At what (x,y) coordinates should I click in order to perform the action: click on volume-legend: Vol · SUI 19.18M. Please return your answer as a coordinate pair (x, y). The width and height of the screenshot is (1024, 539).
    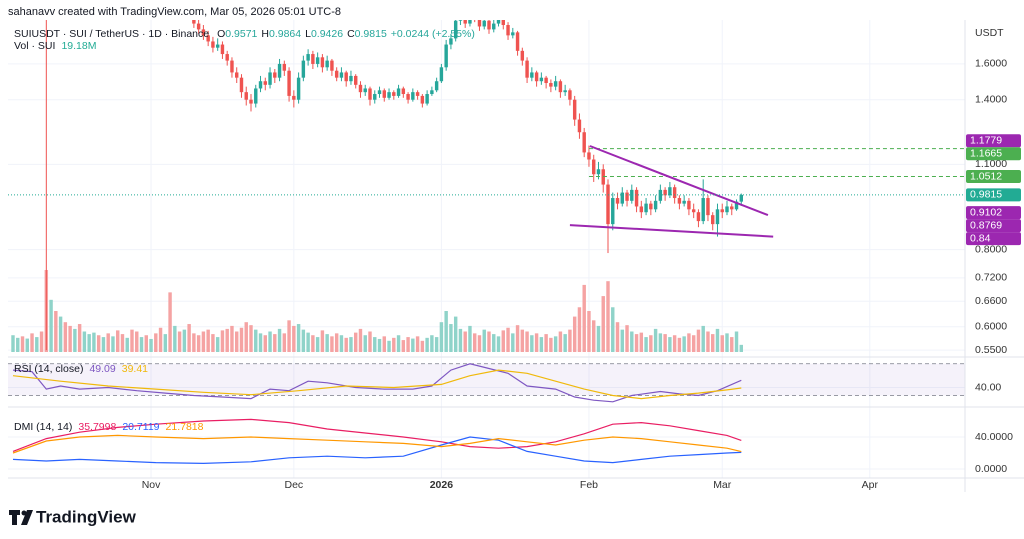
    Looking at the image, I should click on (55, 46).